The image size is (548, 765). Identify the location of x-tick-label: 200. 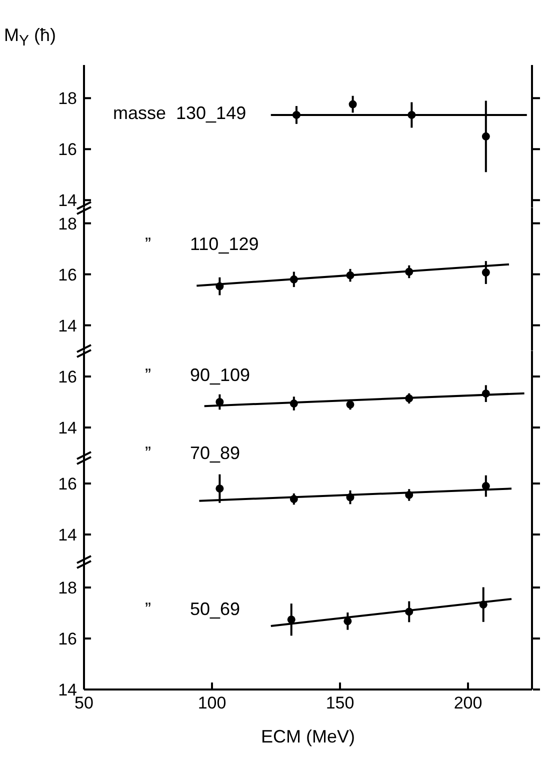
(468, 703).